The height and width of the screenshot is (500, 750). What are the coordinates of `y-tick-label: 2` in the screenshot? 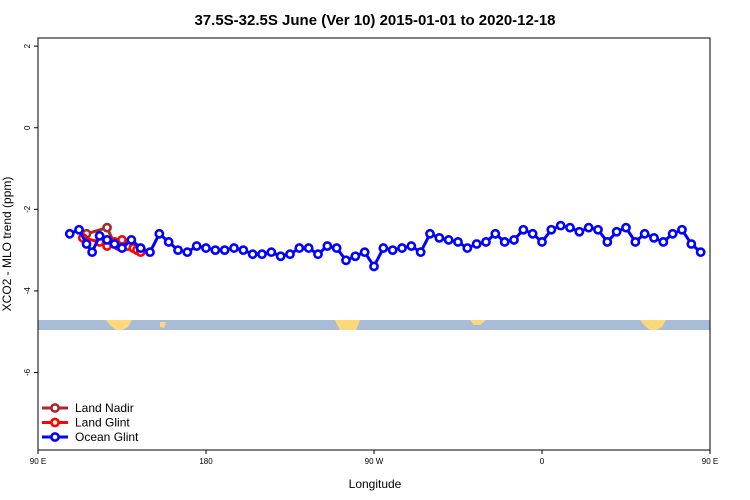 It's located at (27, 45).